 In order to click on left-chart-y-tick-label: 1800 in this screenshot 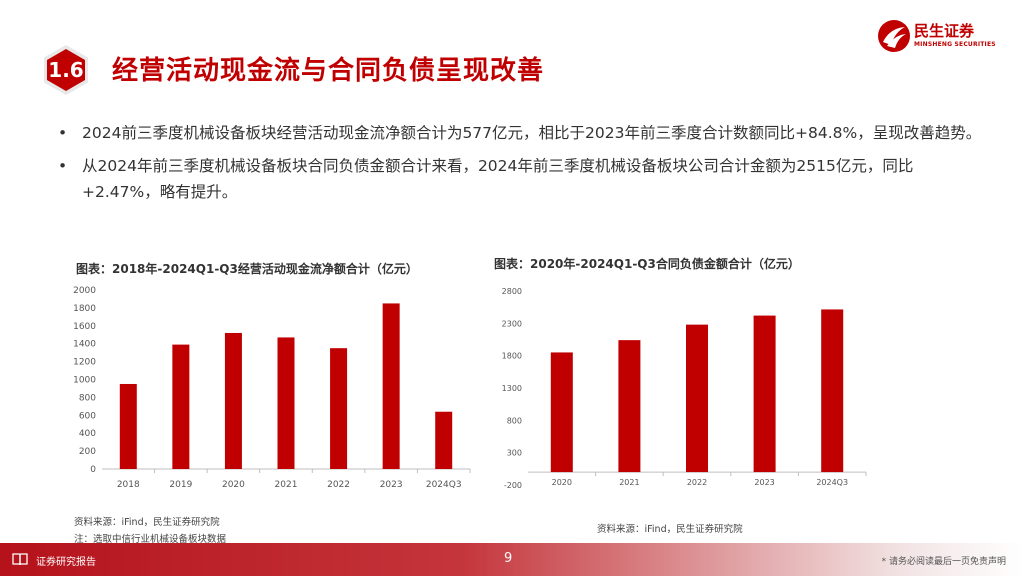, I will do `click(84, 309)`.